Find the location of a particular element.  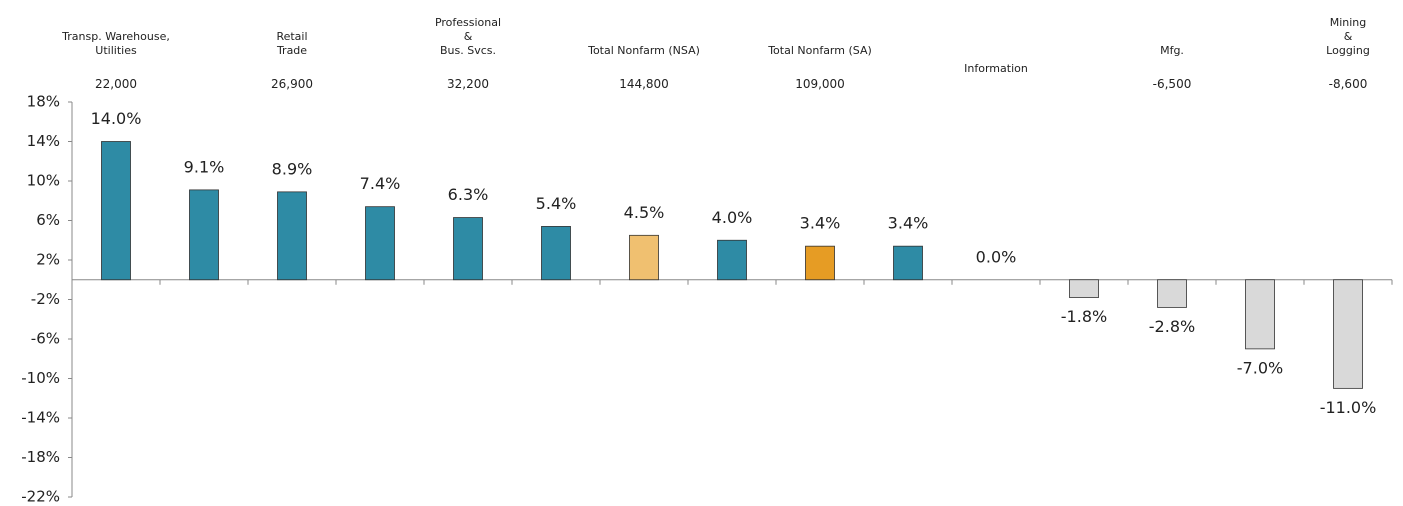

y-tick-label: 18% is located at coordinates (43, 102).